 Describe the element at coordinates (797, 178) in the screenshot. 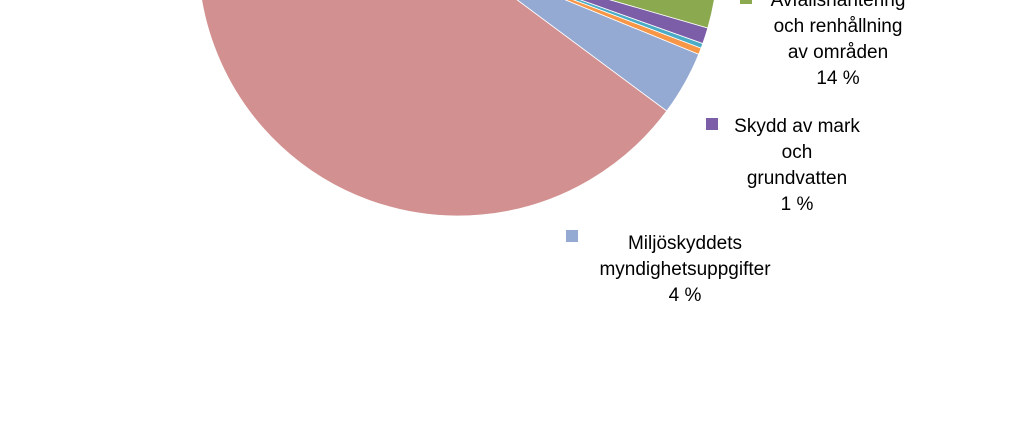

I see `slice-label-line: grundvatten` at that location.